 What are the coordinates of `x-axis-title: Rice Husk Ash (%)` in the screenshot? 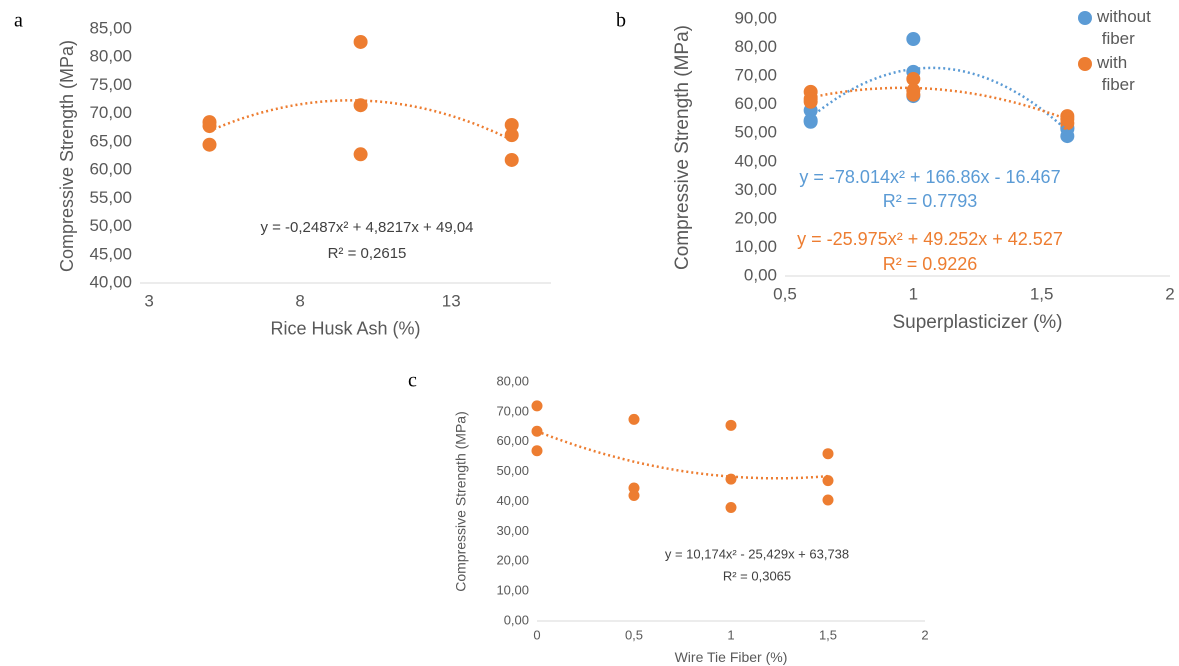 It's located at (345, 329).